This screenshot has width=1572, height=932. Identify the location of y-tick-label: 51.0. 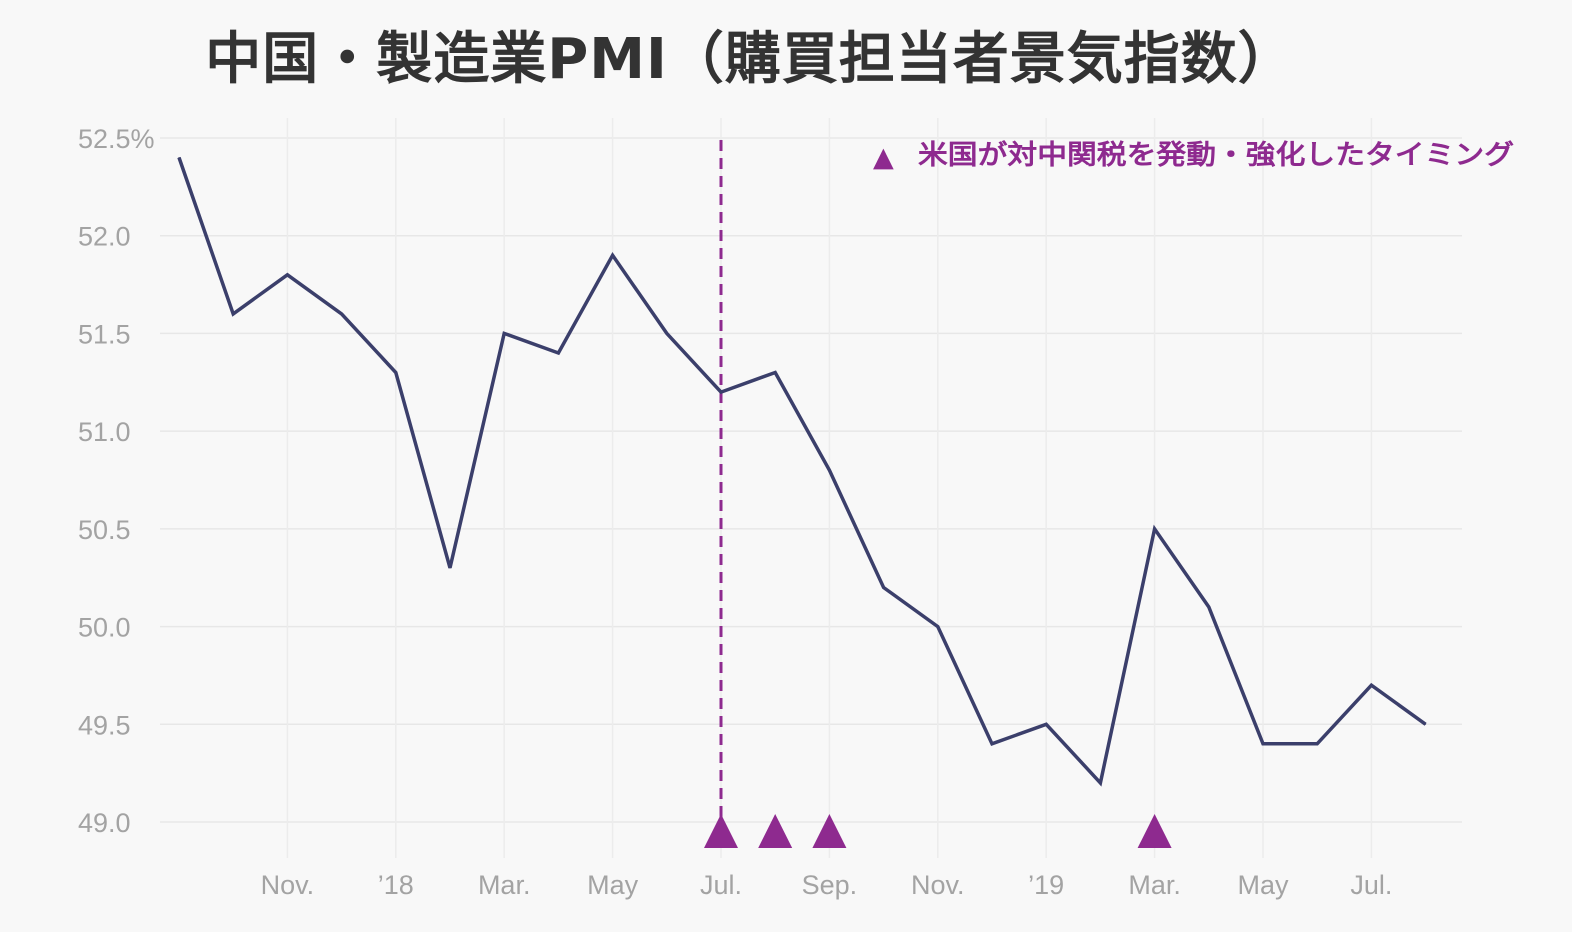
(104, 432).